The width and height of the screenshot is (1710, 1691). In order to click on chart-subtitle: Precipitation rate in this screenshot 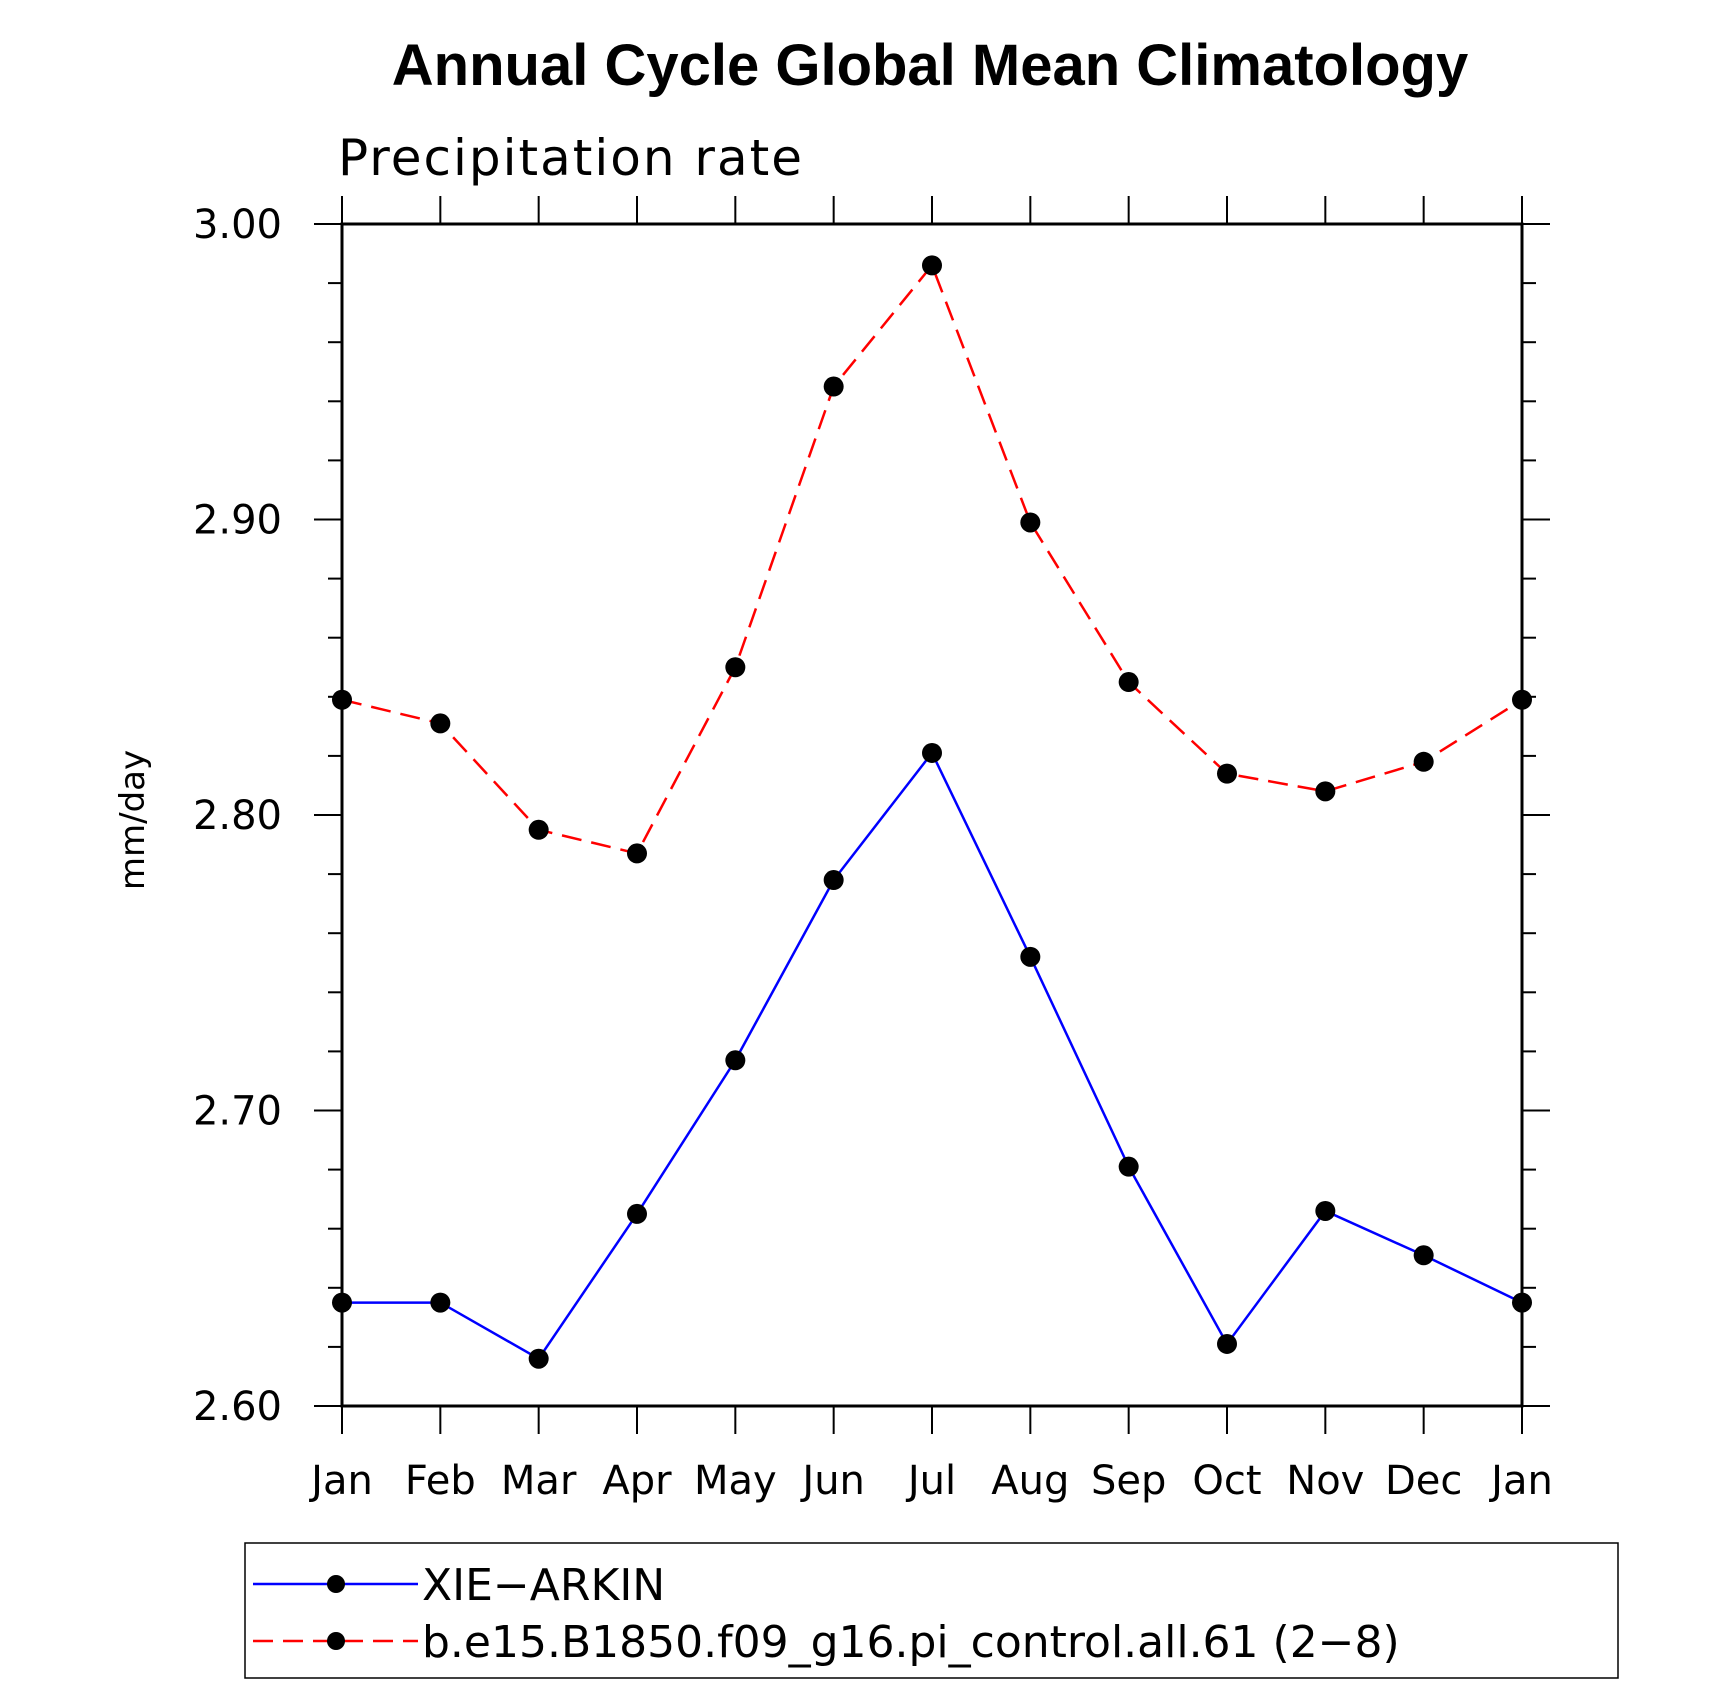, I will do `click(571, 158)`.